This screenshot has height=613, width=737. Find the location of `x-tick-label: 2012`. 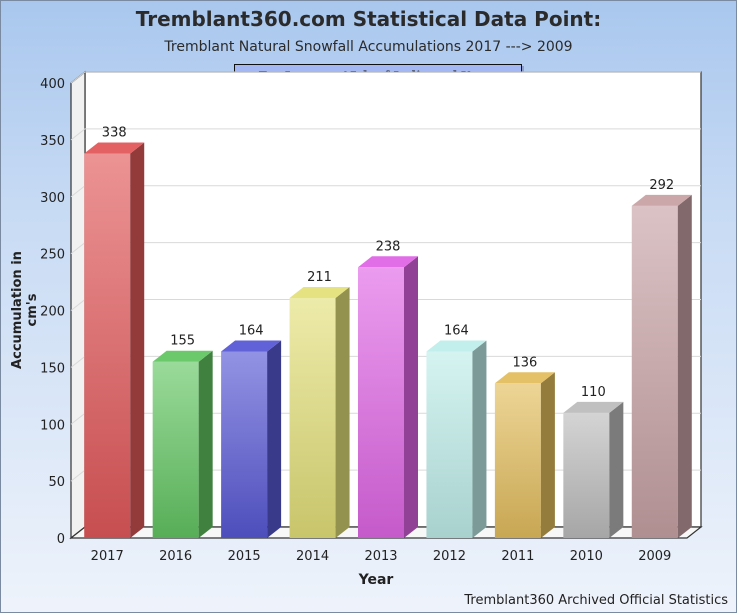

x-tick-label: 2012 is located at coordinates (449, 556).